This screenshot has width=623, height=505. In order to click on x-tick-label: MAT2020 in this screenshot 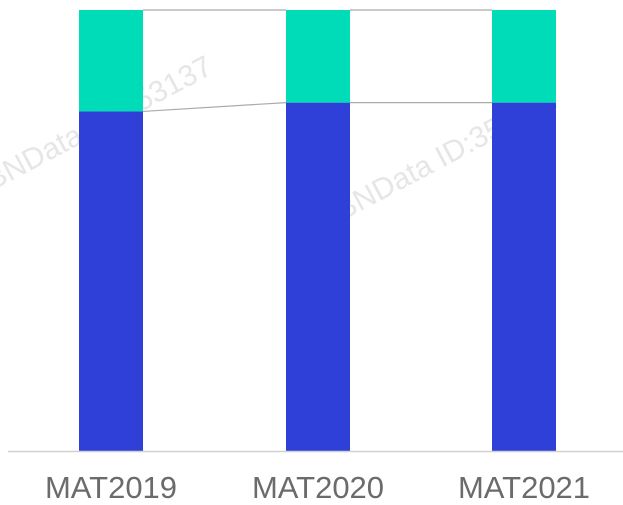, I will do `click(318, 487)`.